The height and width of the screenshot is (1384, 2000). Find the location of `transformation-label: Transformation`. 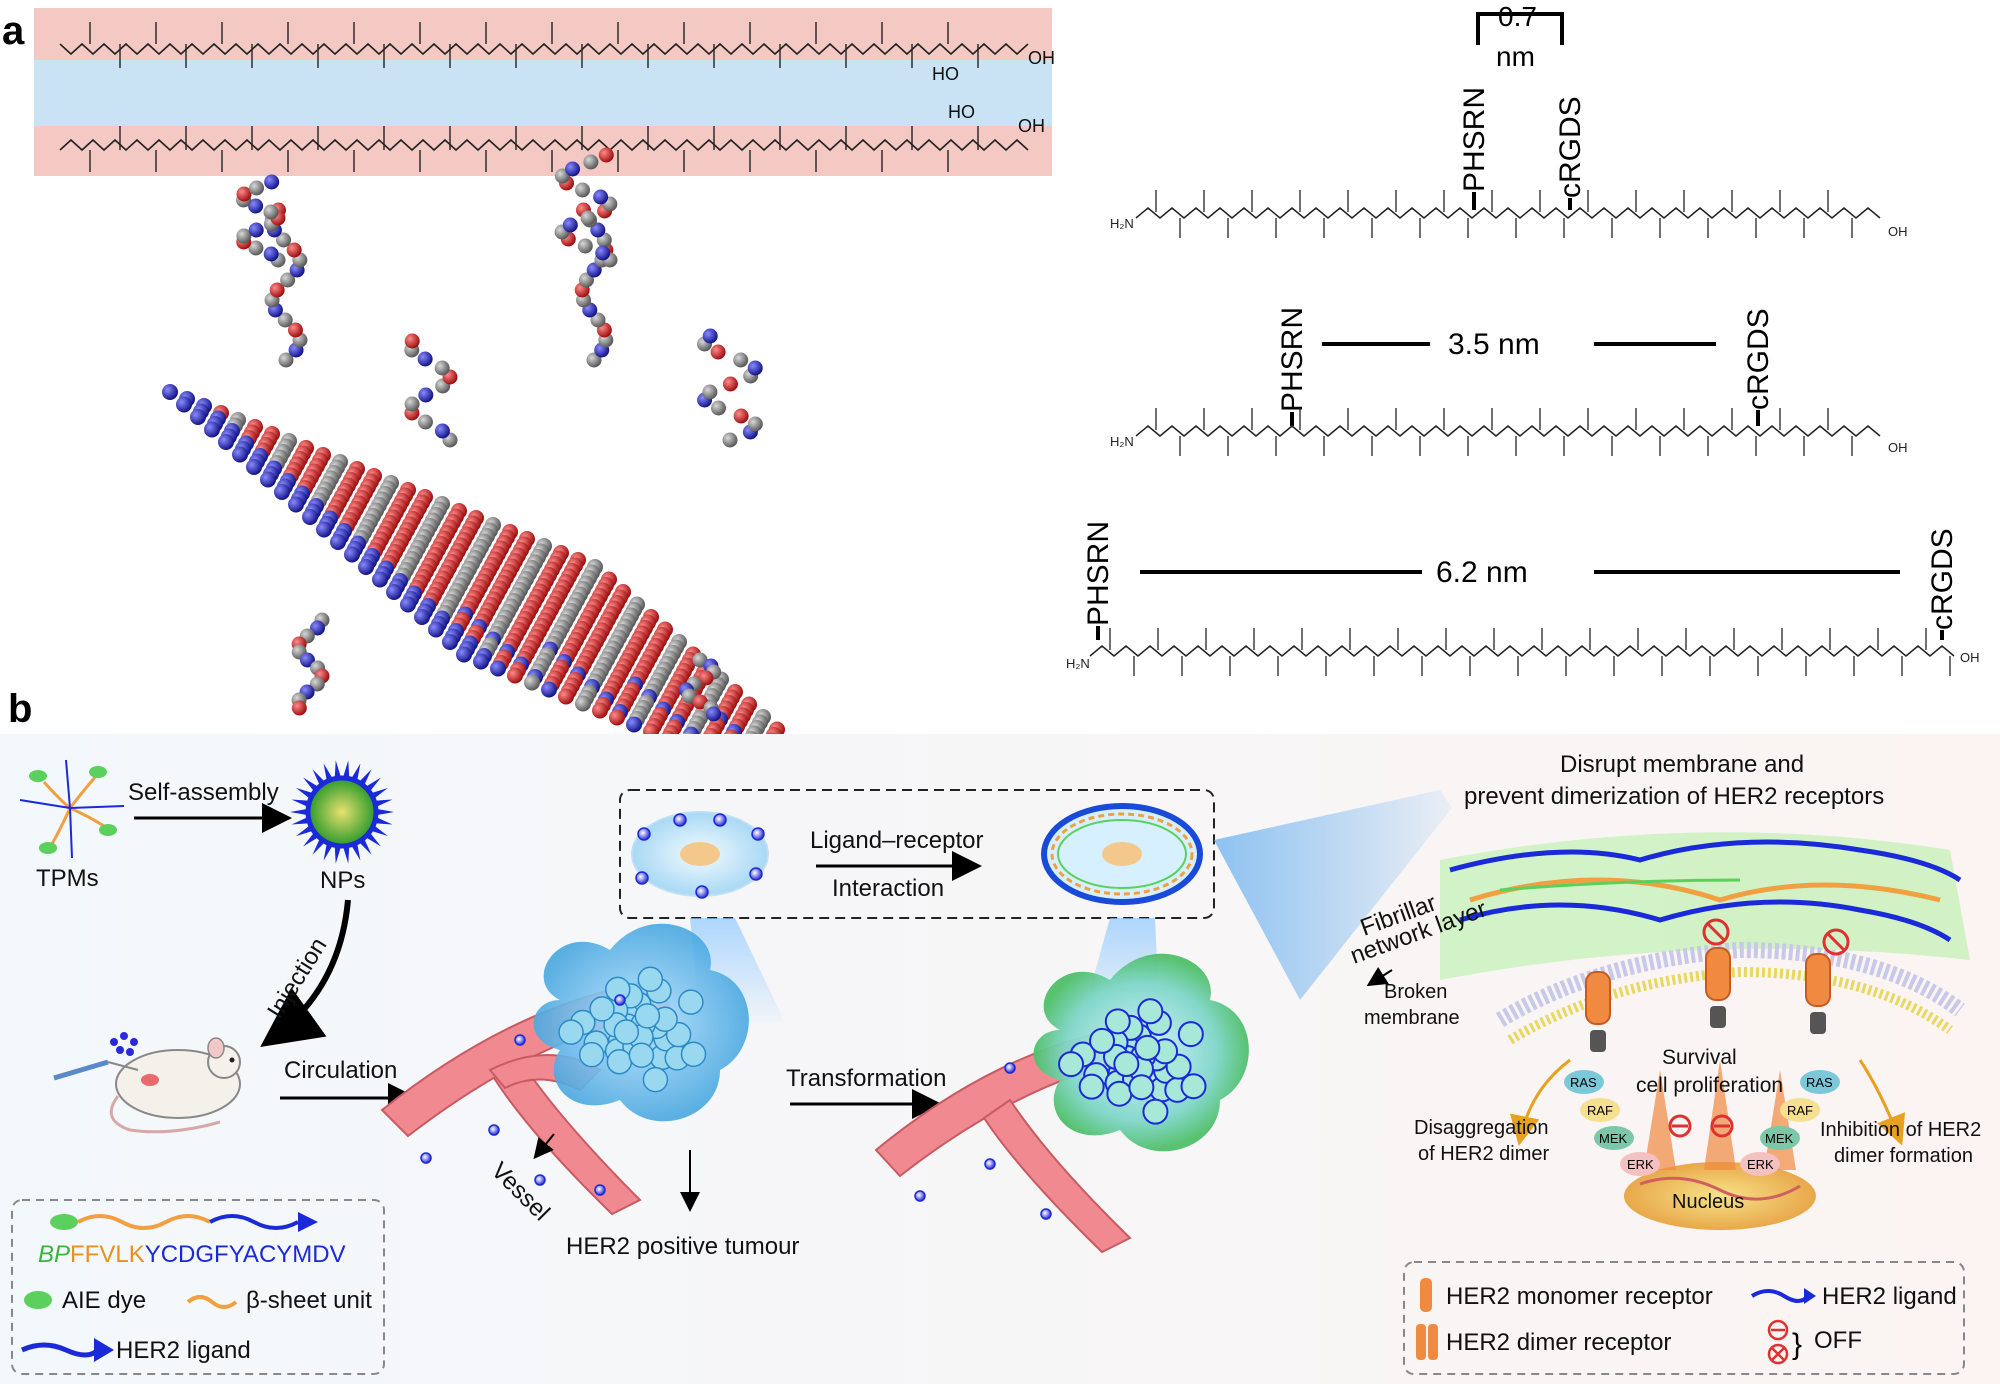

transformation-label: Transformation is located at coordinates (866, 1078).